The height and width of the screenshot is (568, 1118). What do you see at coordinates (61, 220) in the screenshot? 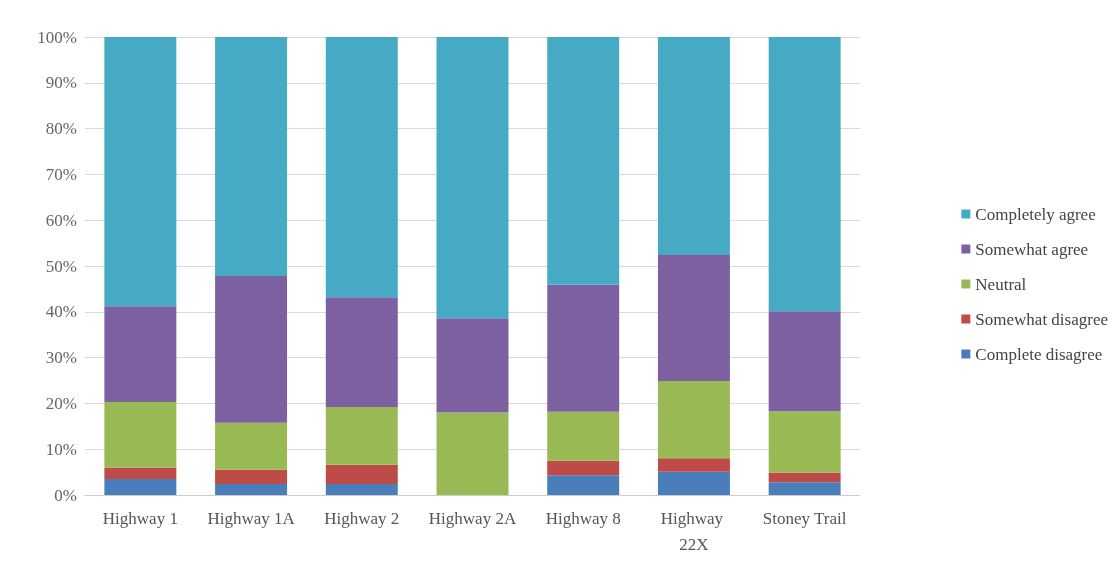
I see `y-tick-label: 60%` at bounding box center [61, 220].